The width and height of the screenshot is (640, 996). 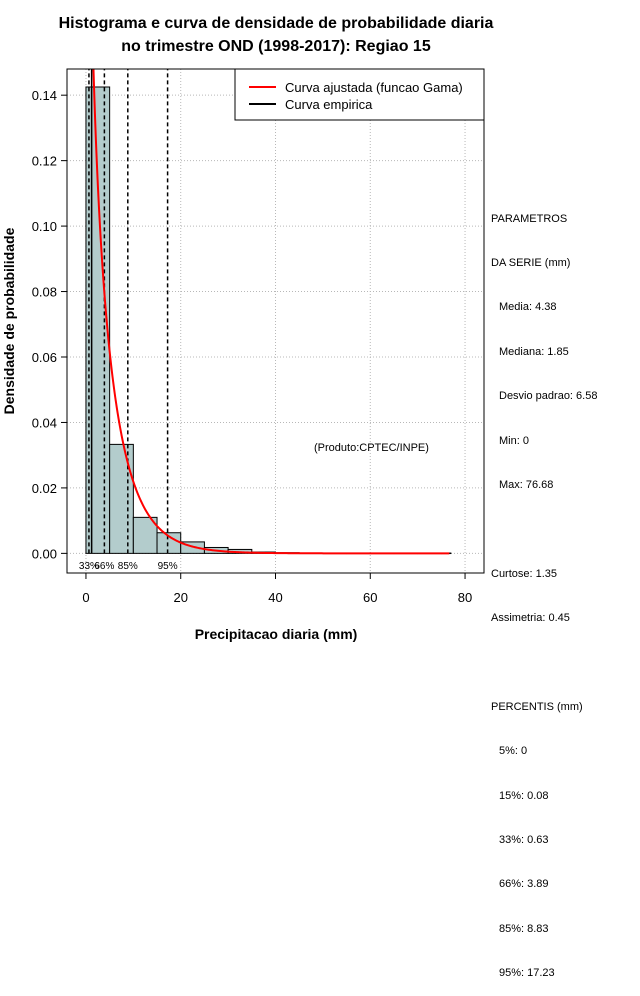 What do you see at coordinates (276, 634) in the screenshot?
I see `x-axis-title: Precipitacao diaria (mm)` at bounding box center [276, 634].